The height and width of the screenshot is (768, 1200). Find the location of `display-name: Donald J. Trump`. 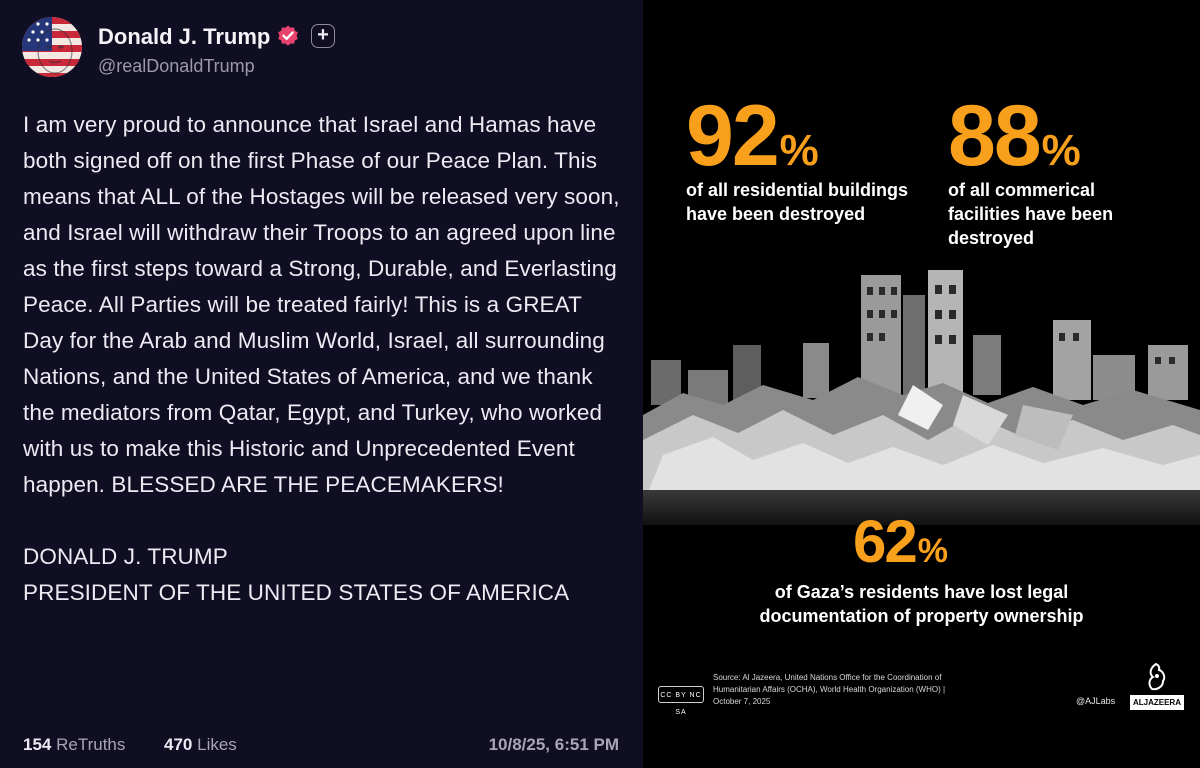

display-name: Donald J. Trump is located at coordinates (184, 36).